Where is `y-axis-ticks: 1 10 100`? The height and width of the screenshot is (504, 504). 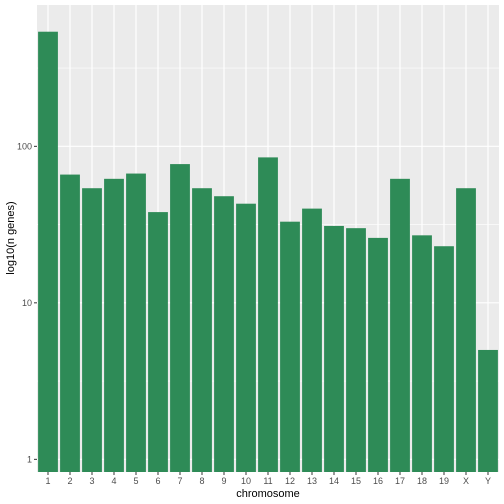
y-axis-ticks: 1 10 100 is located at coordinates (27, 302).